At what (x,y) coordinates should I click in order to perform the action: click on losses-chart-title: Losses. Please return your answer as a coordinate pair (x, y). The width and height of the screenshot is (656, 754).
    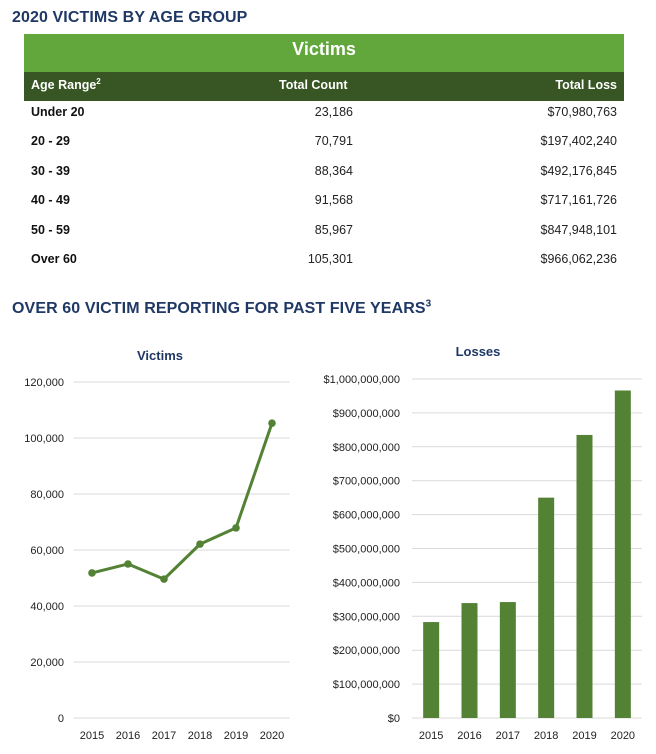
    Looking at the image, I should click on (478, 351).